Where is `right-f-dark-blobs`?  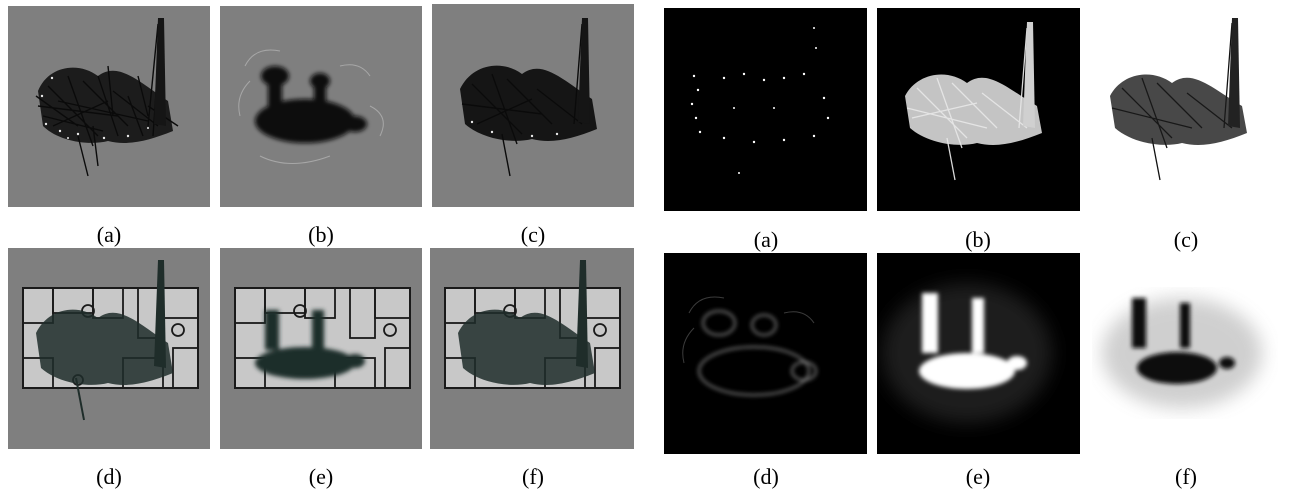 right-f-dark-blobs is located at coordinates (1182, 353).